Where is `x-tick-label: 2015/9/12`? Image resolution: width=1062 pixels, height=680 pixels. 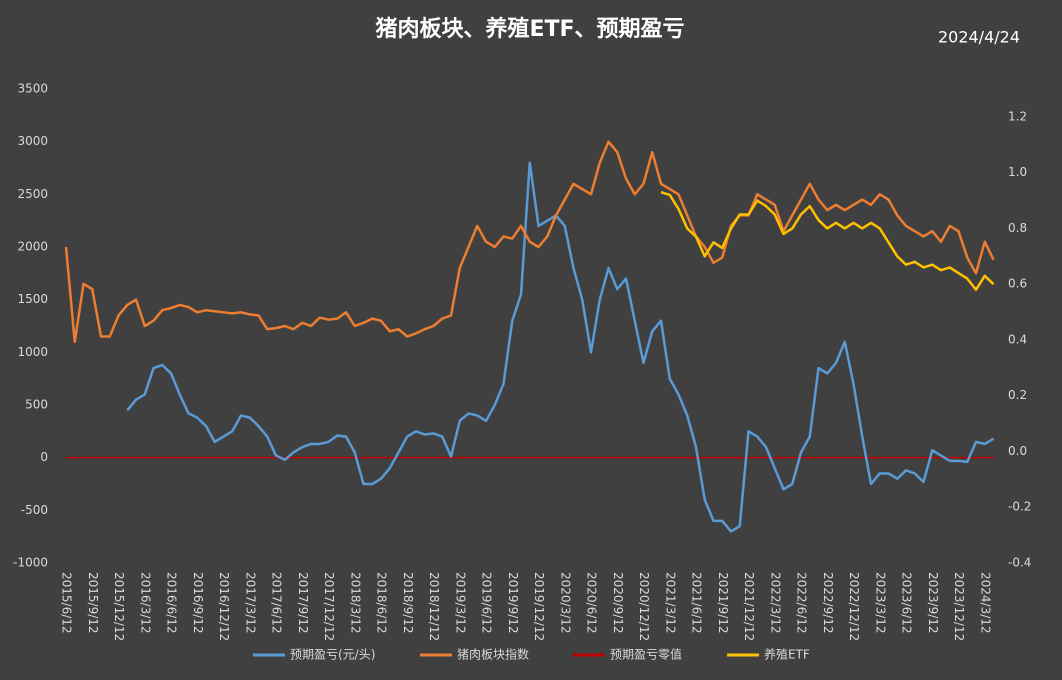 x-tick-label: 2015/9/12 is located at coordinates (93, 603).